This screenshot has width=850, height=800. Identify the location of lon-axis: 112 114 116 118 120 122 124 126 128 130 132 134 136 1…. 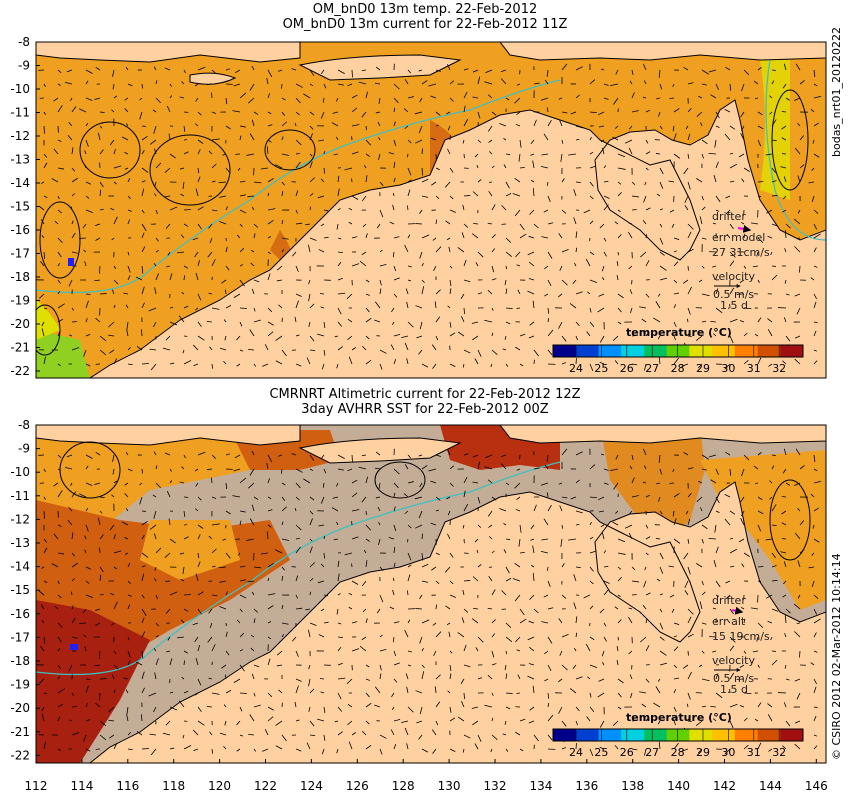
(426, 776).